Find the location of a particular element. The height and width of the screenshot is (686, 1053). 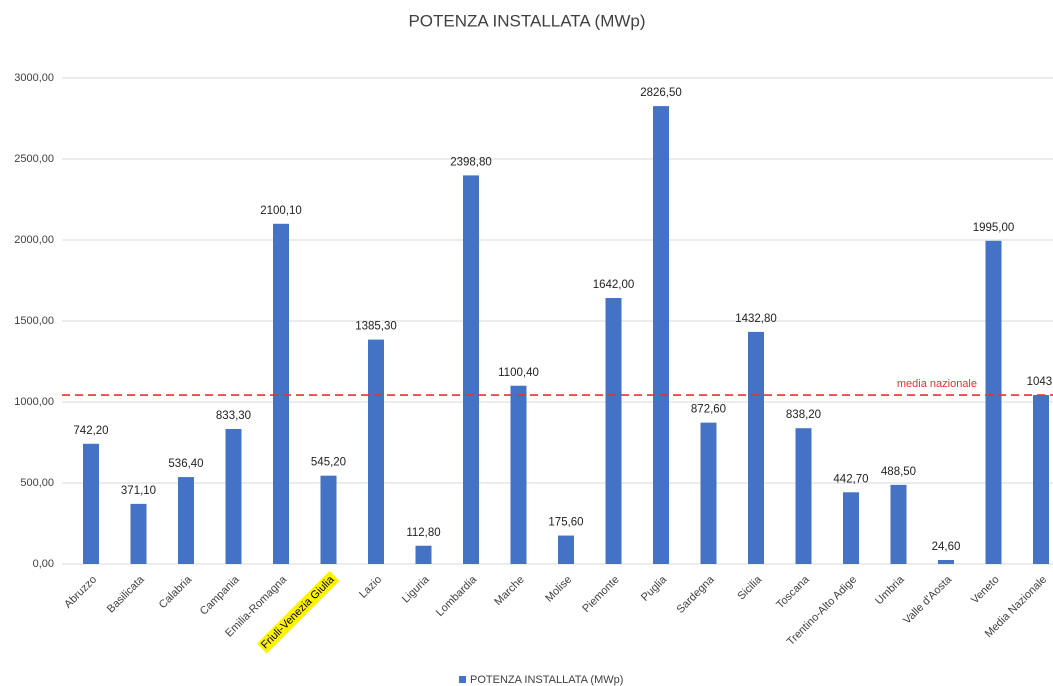

data-label: 833,30 is located at coordinates (233, 416).